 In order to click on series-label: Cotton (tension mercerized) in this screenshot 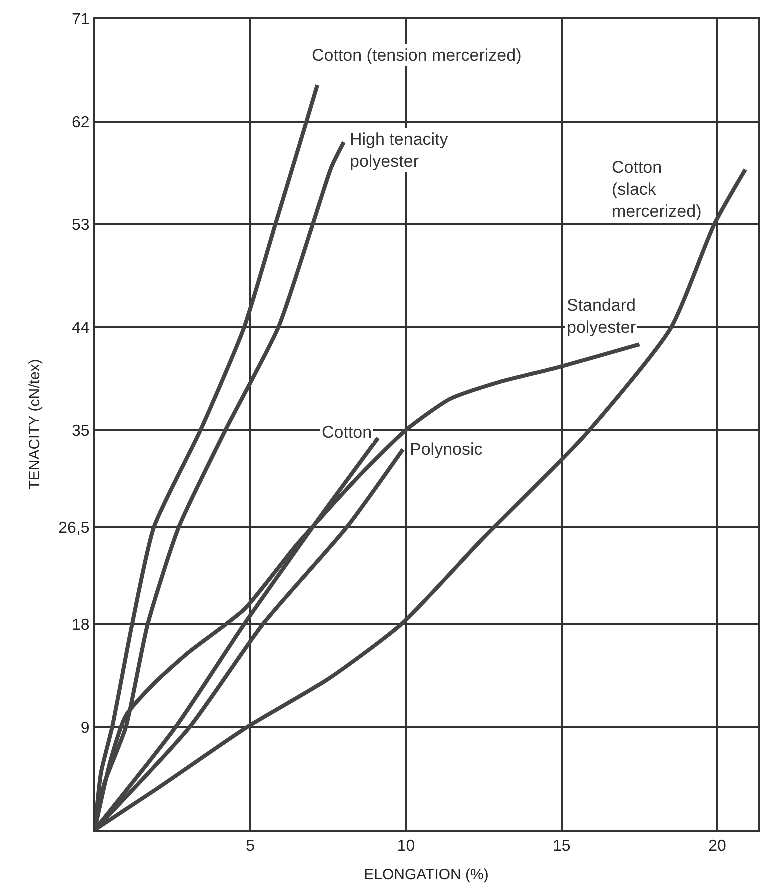, I will do `click(417, 55)`.